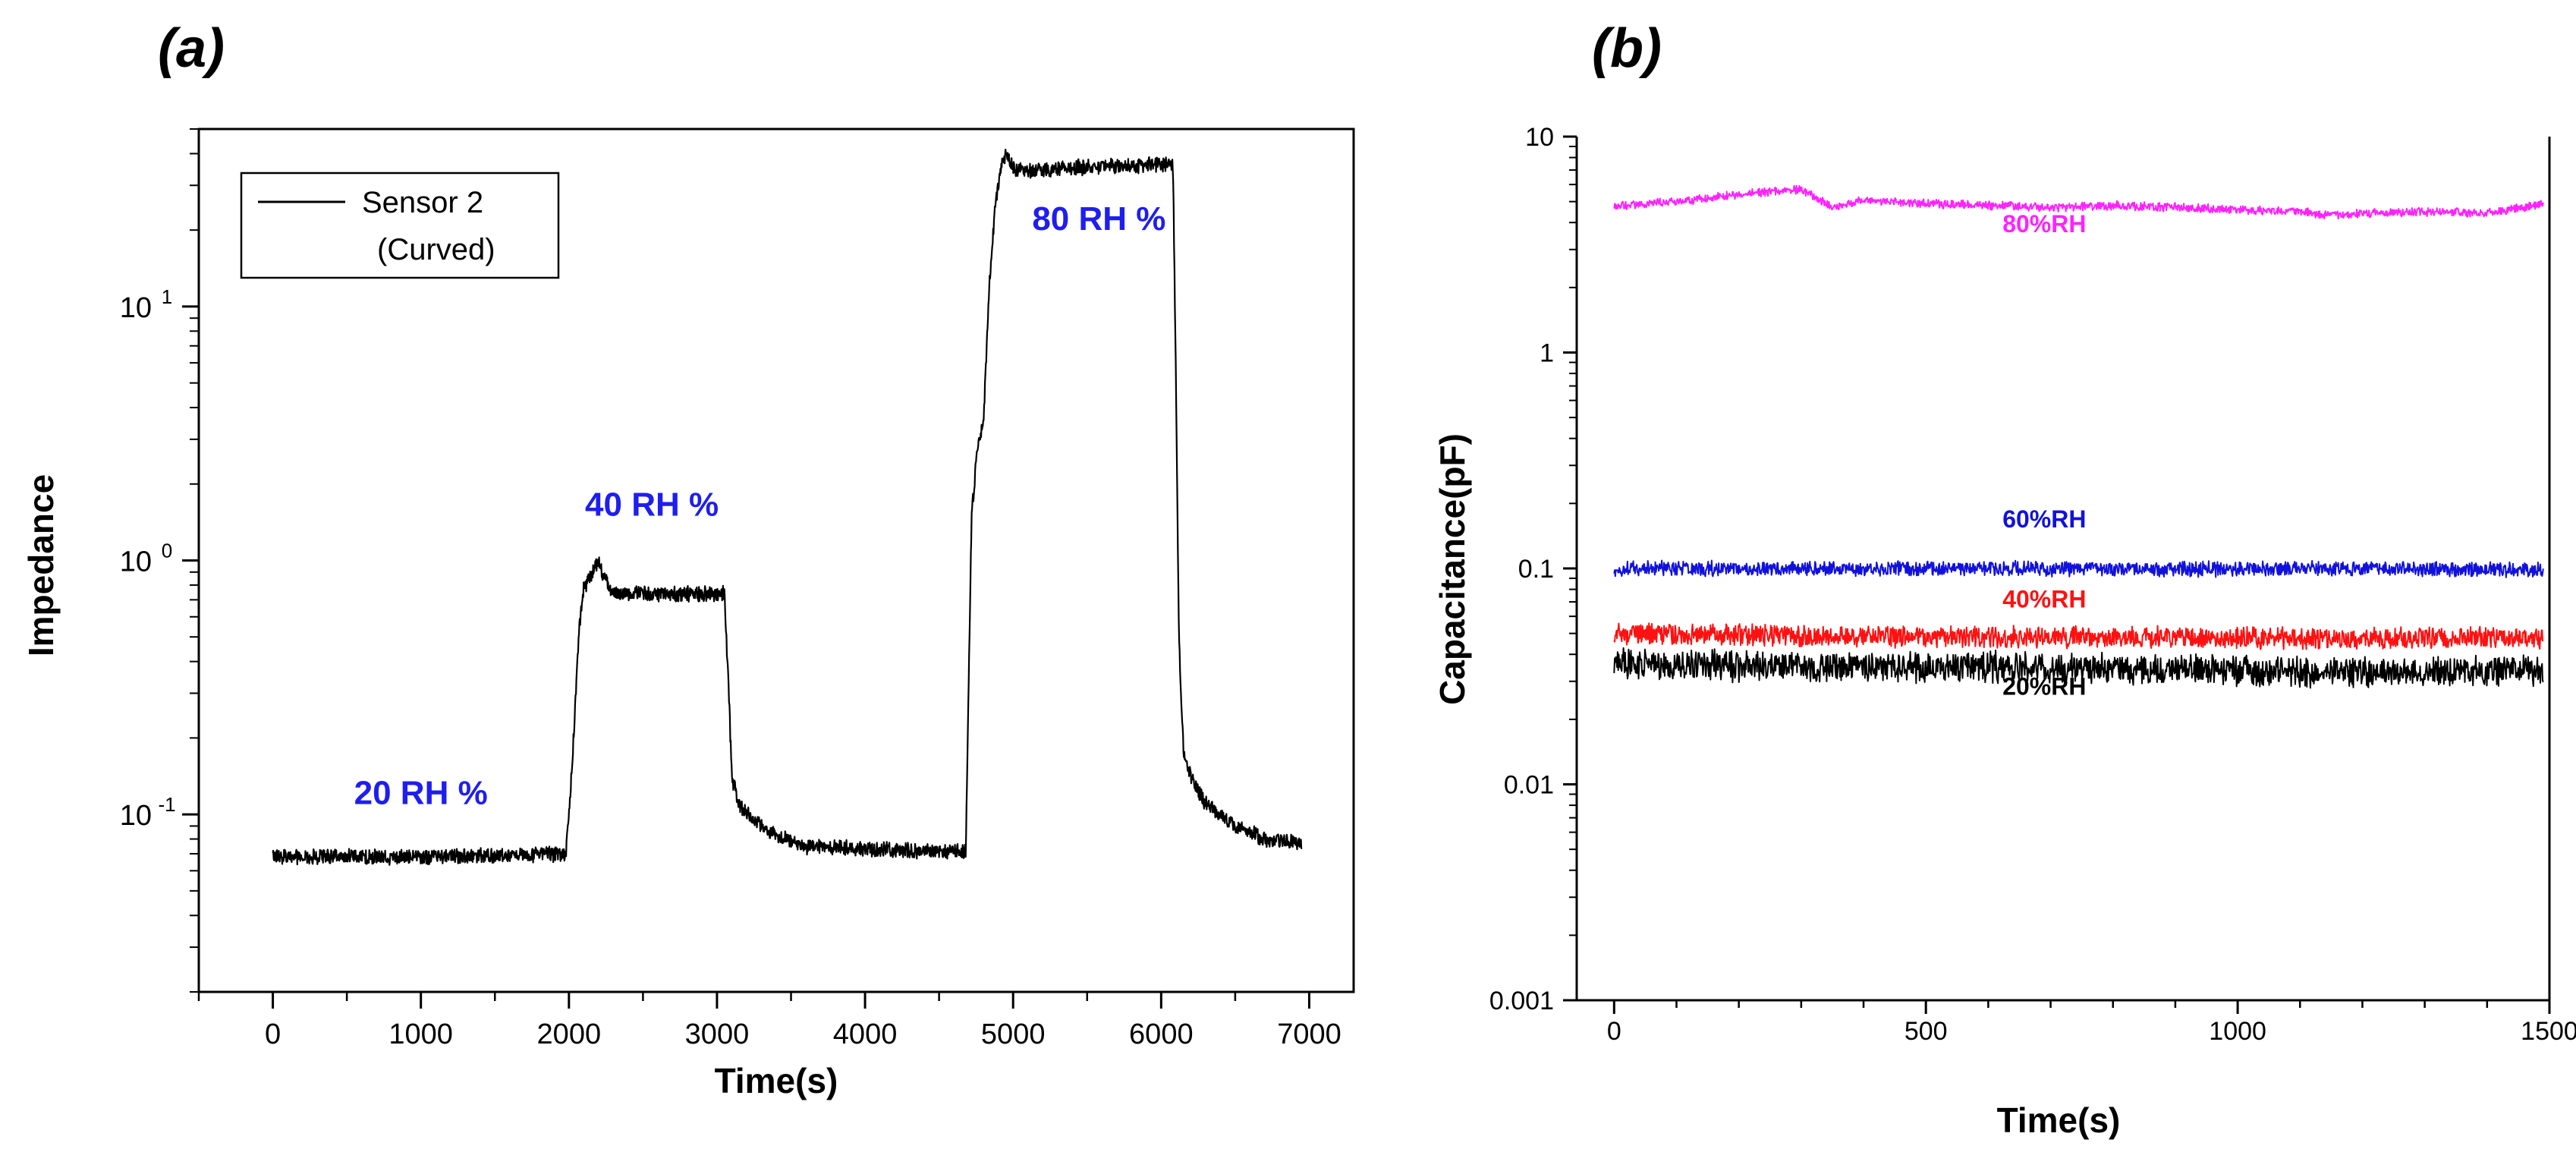 This screenshot has width=2576, height=1149. Describe the element at coordinates (2078, 636) in the screenshot. I see `series-line-40-rh` at that location.